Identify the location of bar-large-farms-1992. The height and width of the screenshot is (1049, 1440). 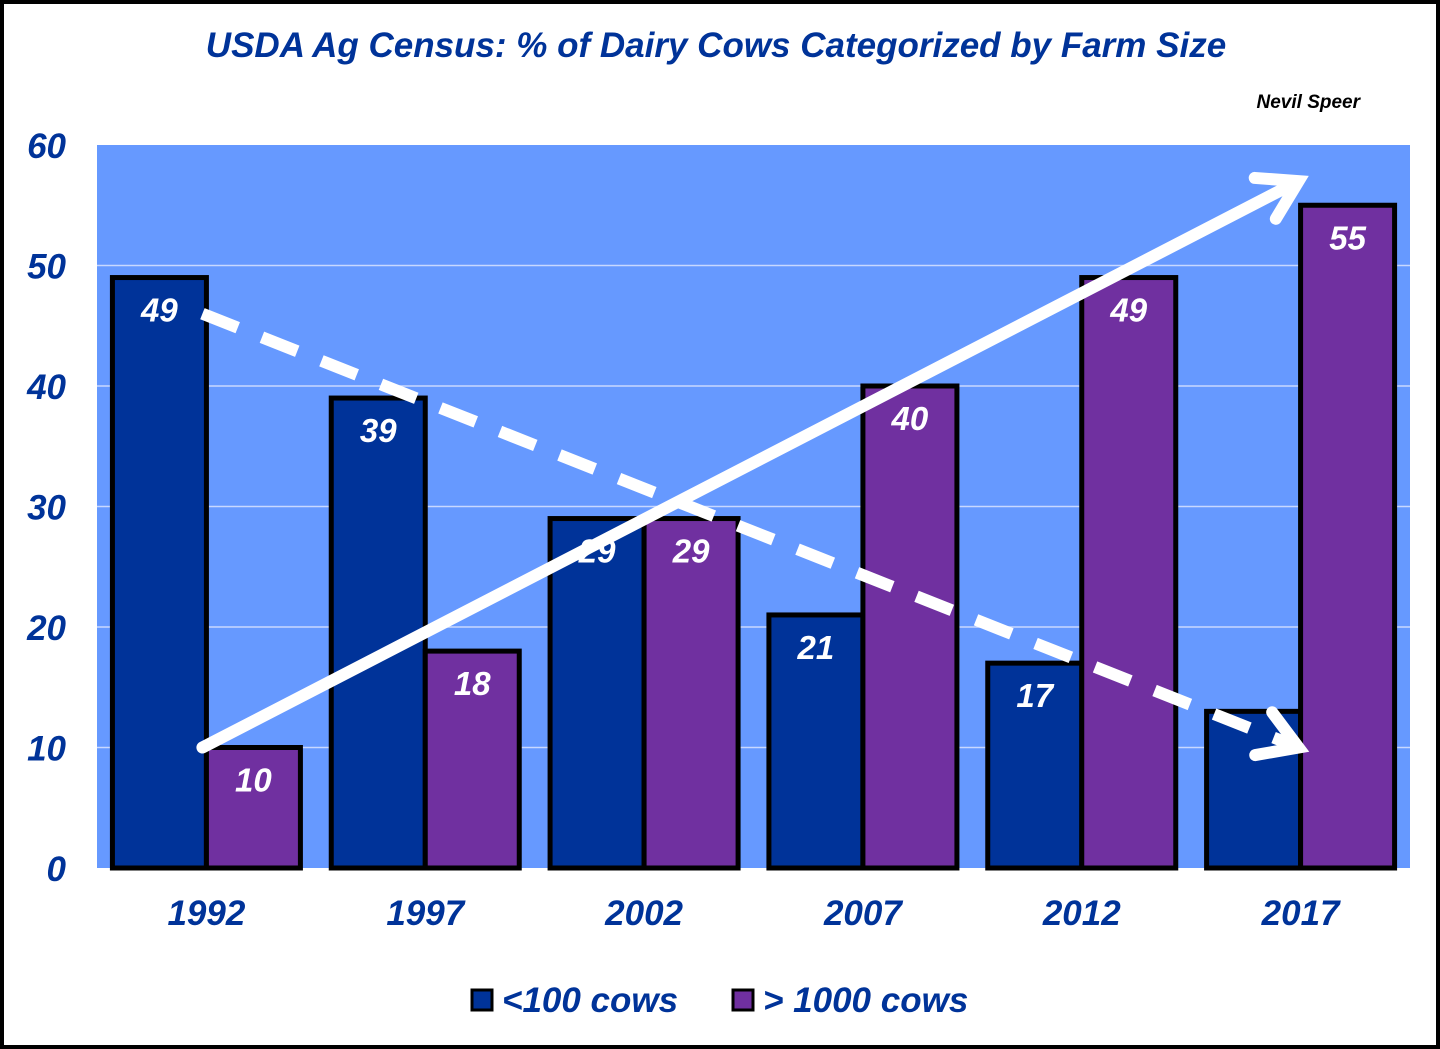
(253, 808).